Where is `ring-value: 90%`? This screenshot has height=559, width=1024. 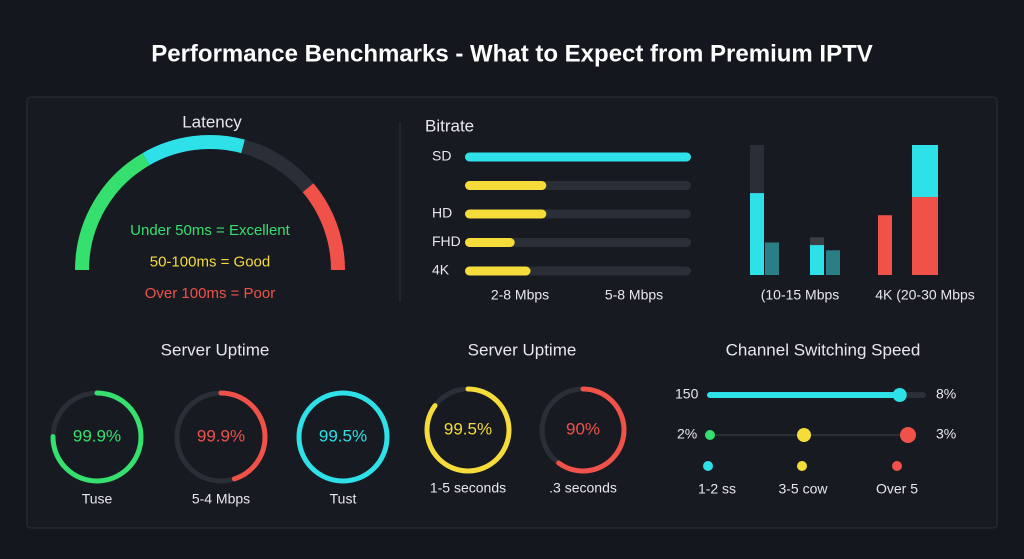 ring-value: 90% is located at coordinates (583, 428).